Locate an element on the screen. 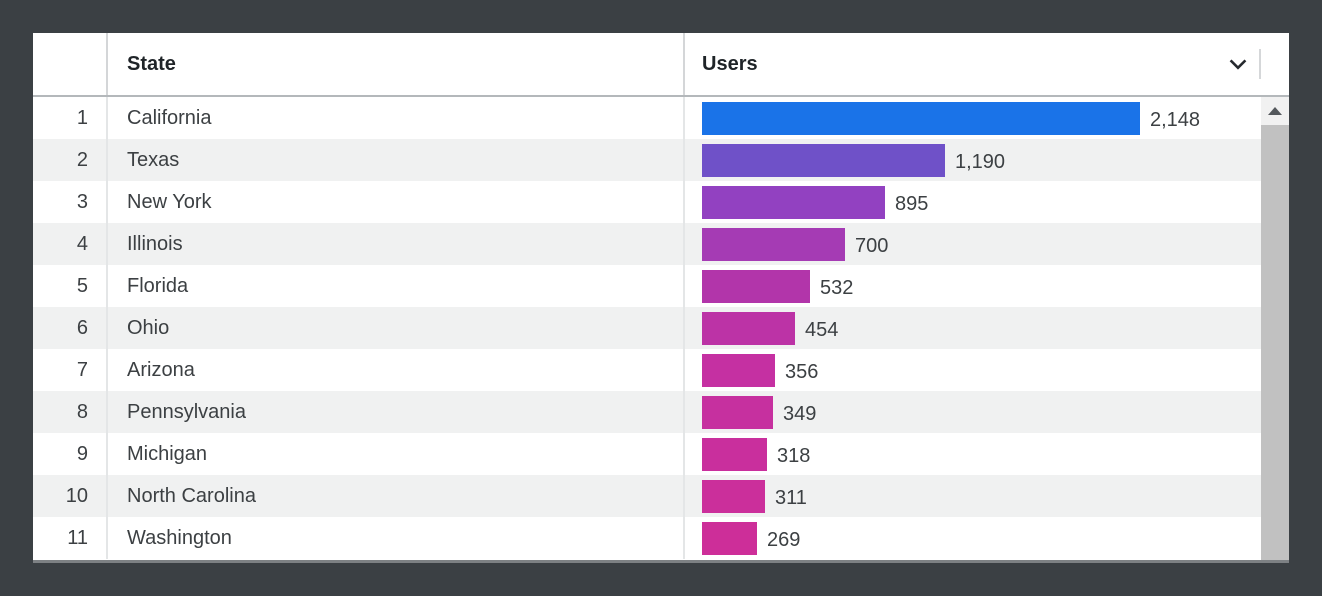  state-cell: Michigan is located at coordinates (394, 454).